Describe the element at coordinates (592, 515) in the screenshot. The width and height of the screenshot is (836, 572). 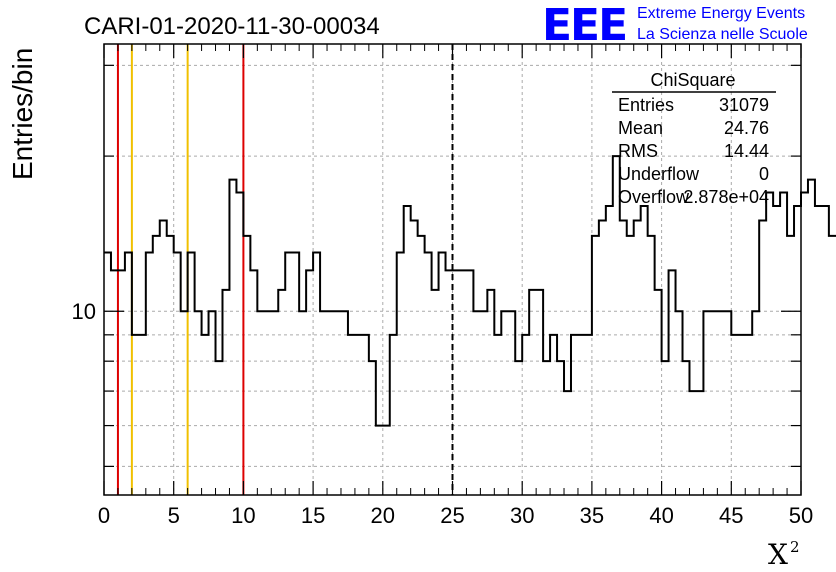
I see `x-tick-label: 35` at that location.